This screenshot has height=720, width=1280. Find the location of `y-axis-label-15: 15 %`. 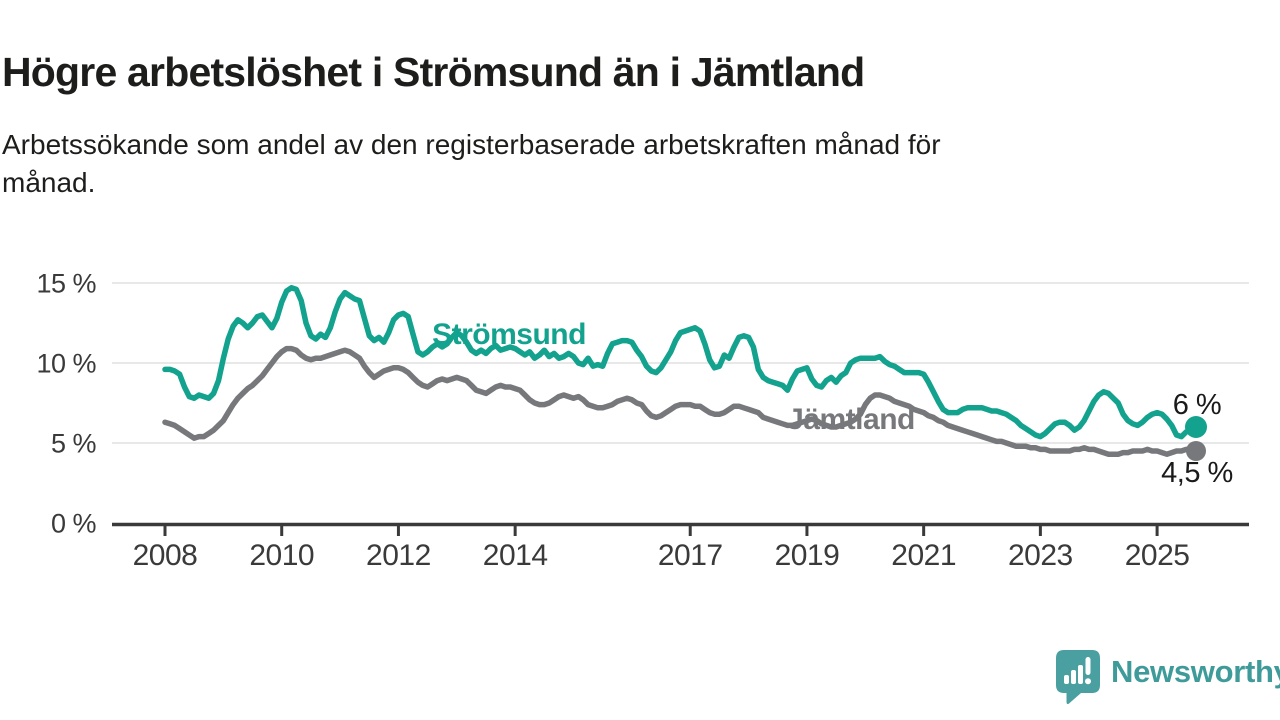

y-axis-label-15: 15 % is located at coordinates (66, 284).